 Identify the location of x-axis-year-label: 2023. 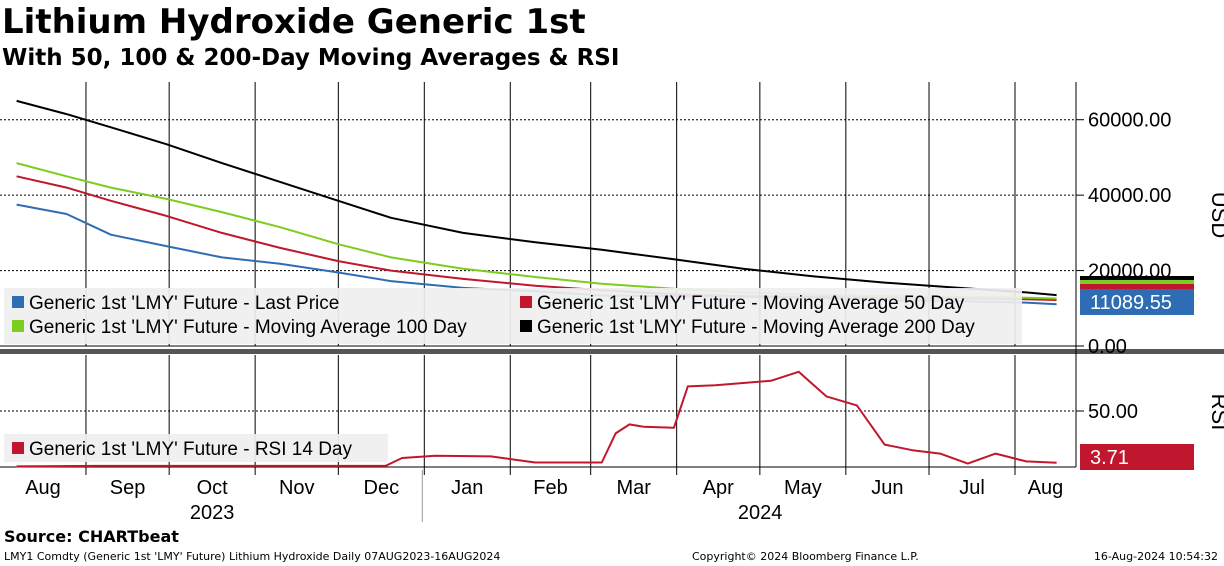
(212, 513).